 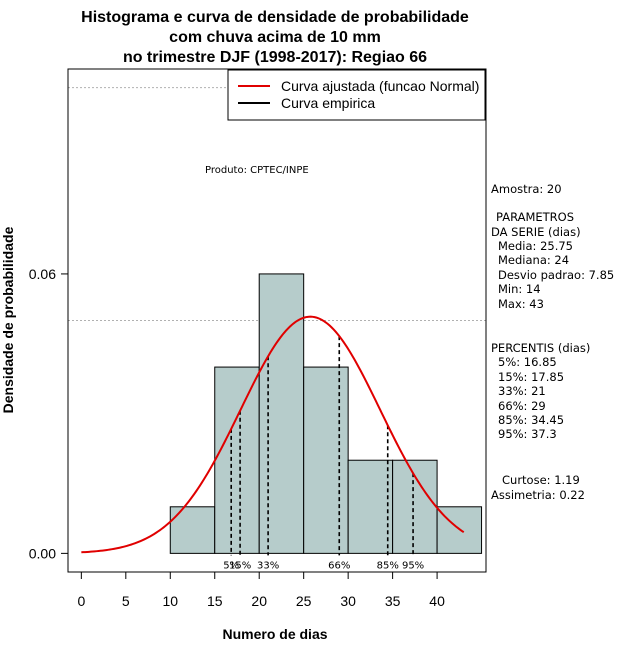 What do you see at coordinates (8, 319) in the screenshot?
I see `y-axis-label: Densidade de probabilidade` at bounding box center [8, 319].